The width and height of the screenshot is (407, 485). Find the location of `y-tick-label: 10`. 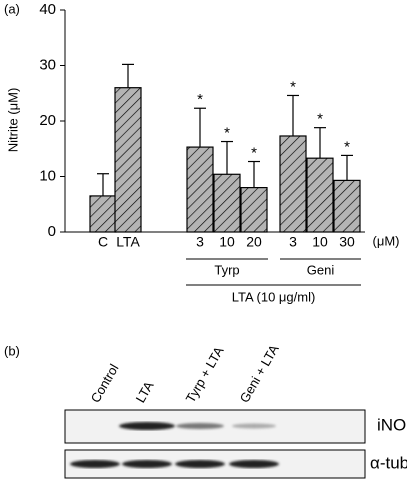

y-tick-label: 10 is located at coordinates (47, 175).